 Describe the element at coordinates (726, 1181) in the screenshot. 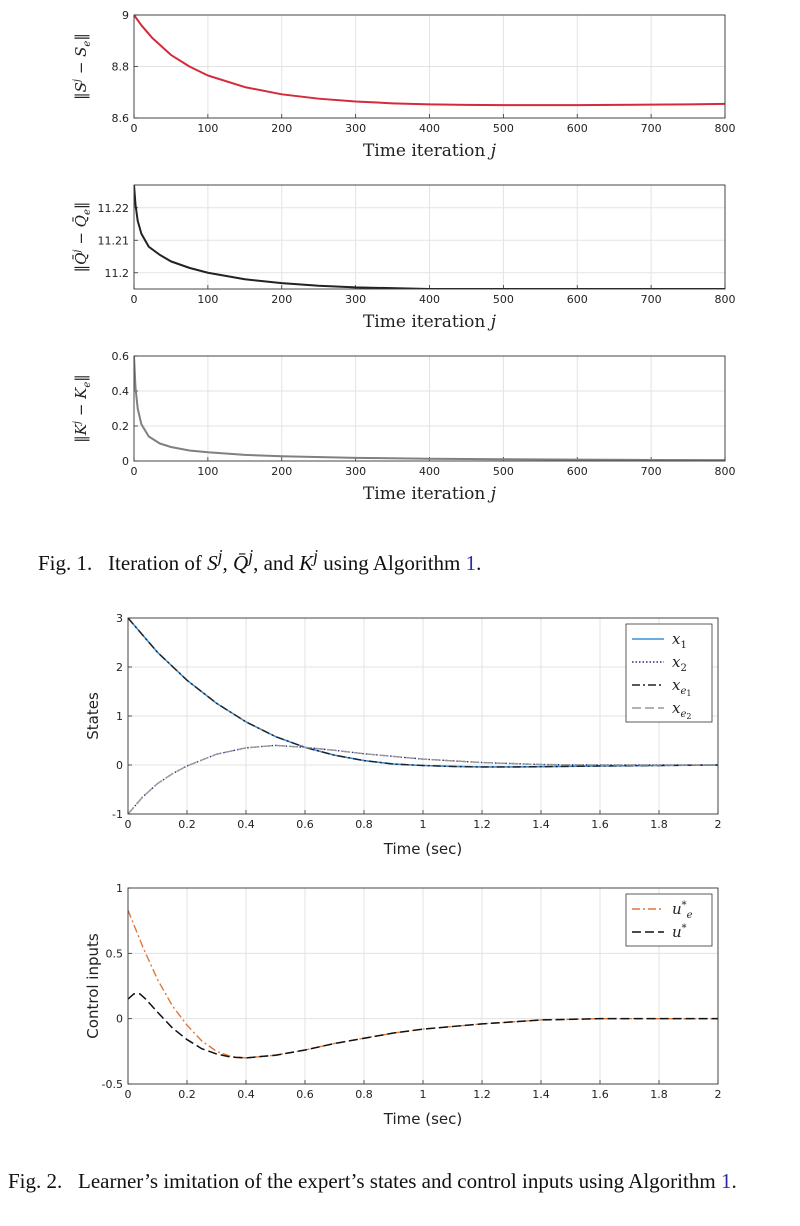

I see `algorithm-ref-link-2: 1` at that location.